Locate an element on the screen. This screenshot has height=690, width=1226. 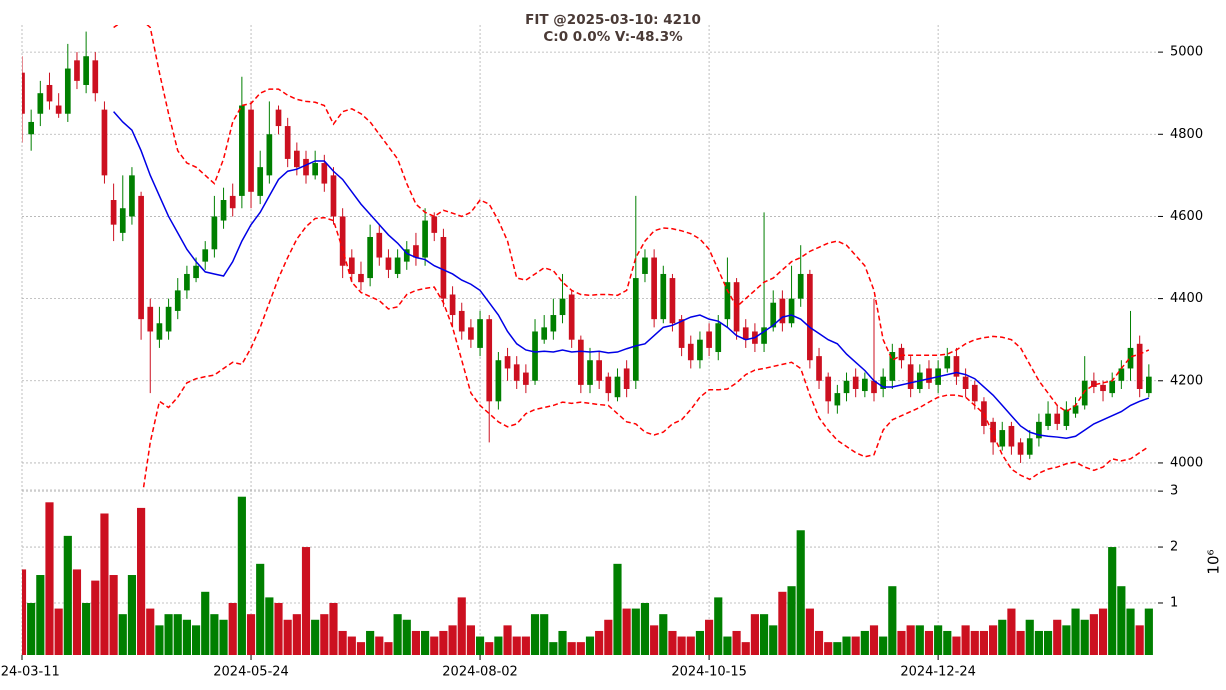
x-tick-label: 2024-12-24 is located at coordinates (938, 672).